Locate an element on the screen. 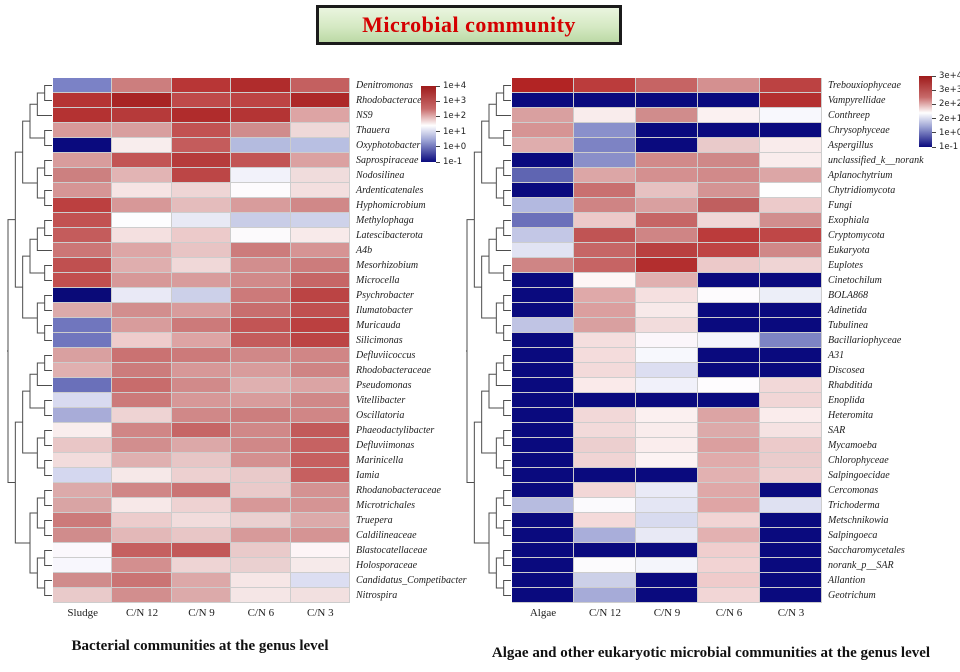 The height and width of the screenshot is (672, 960). row-label: Denitromonas is located at coordinates (384, 85).